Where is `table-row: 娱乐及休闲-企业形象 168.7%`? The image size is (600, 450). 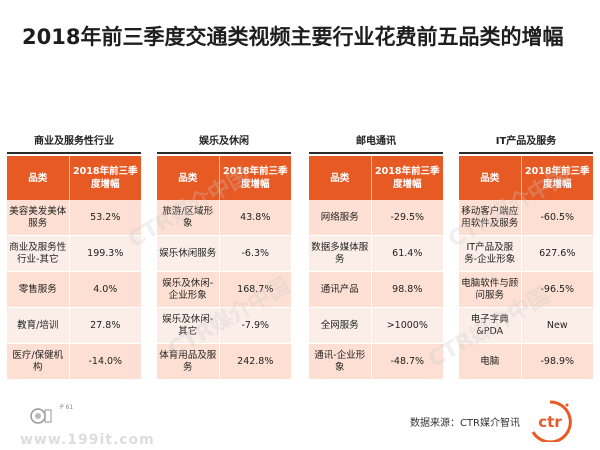 table-row: 娱乐及休闲-企业形象 168.7% is located at coordinates (224, 290).